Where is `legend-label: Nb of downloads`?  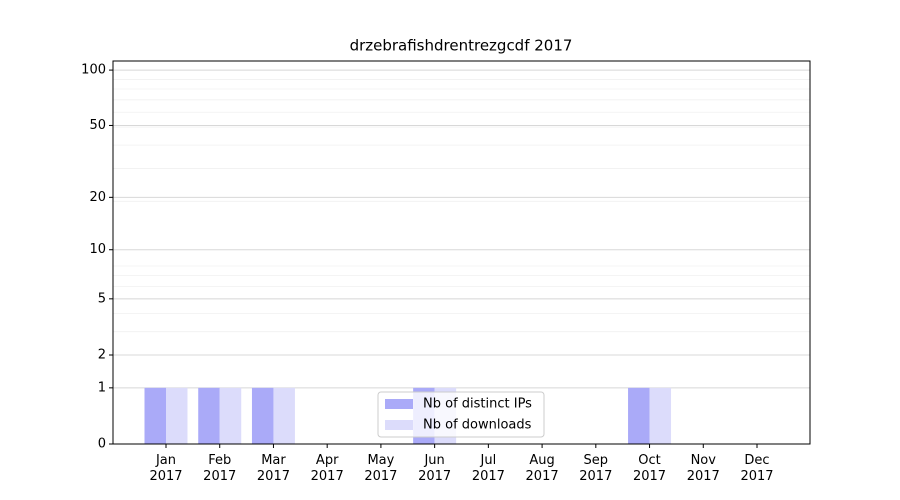
legend-label: Nb of downloads is located at coordinates (477, 425).